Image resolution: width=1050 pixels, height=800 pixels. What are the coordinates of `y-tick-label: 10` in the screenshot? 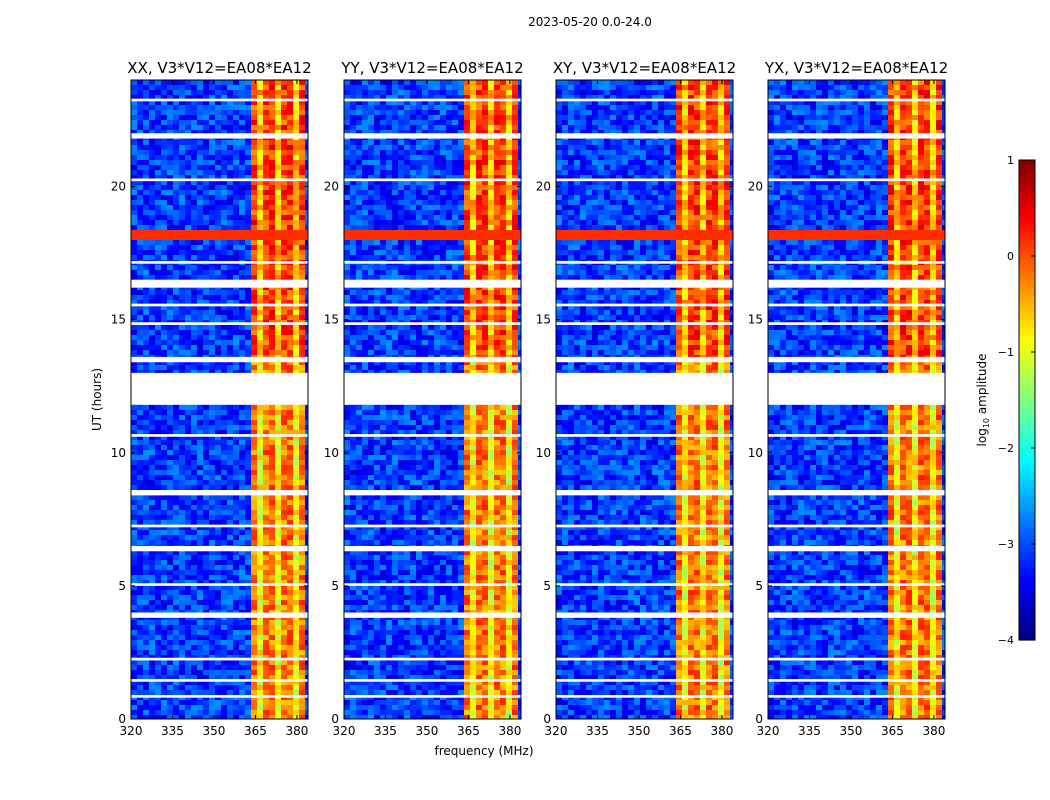 It's located at (755, 453).